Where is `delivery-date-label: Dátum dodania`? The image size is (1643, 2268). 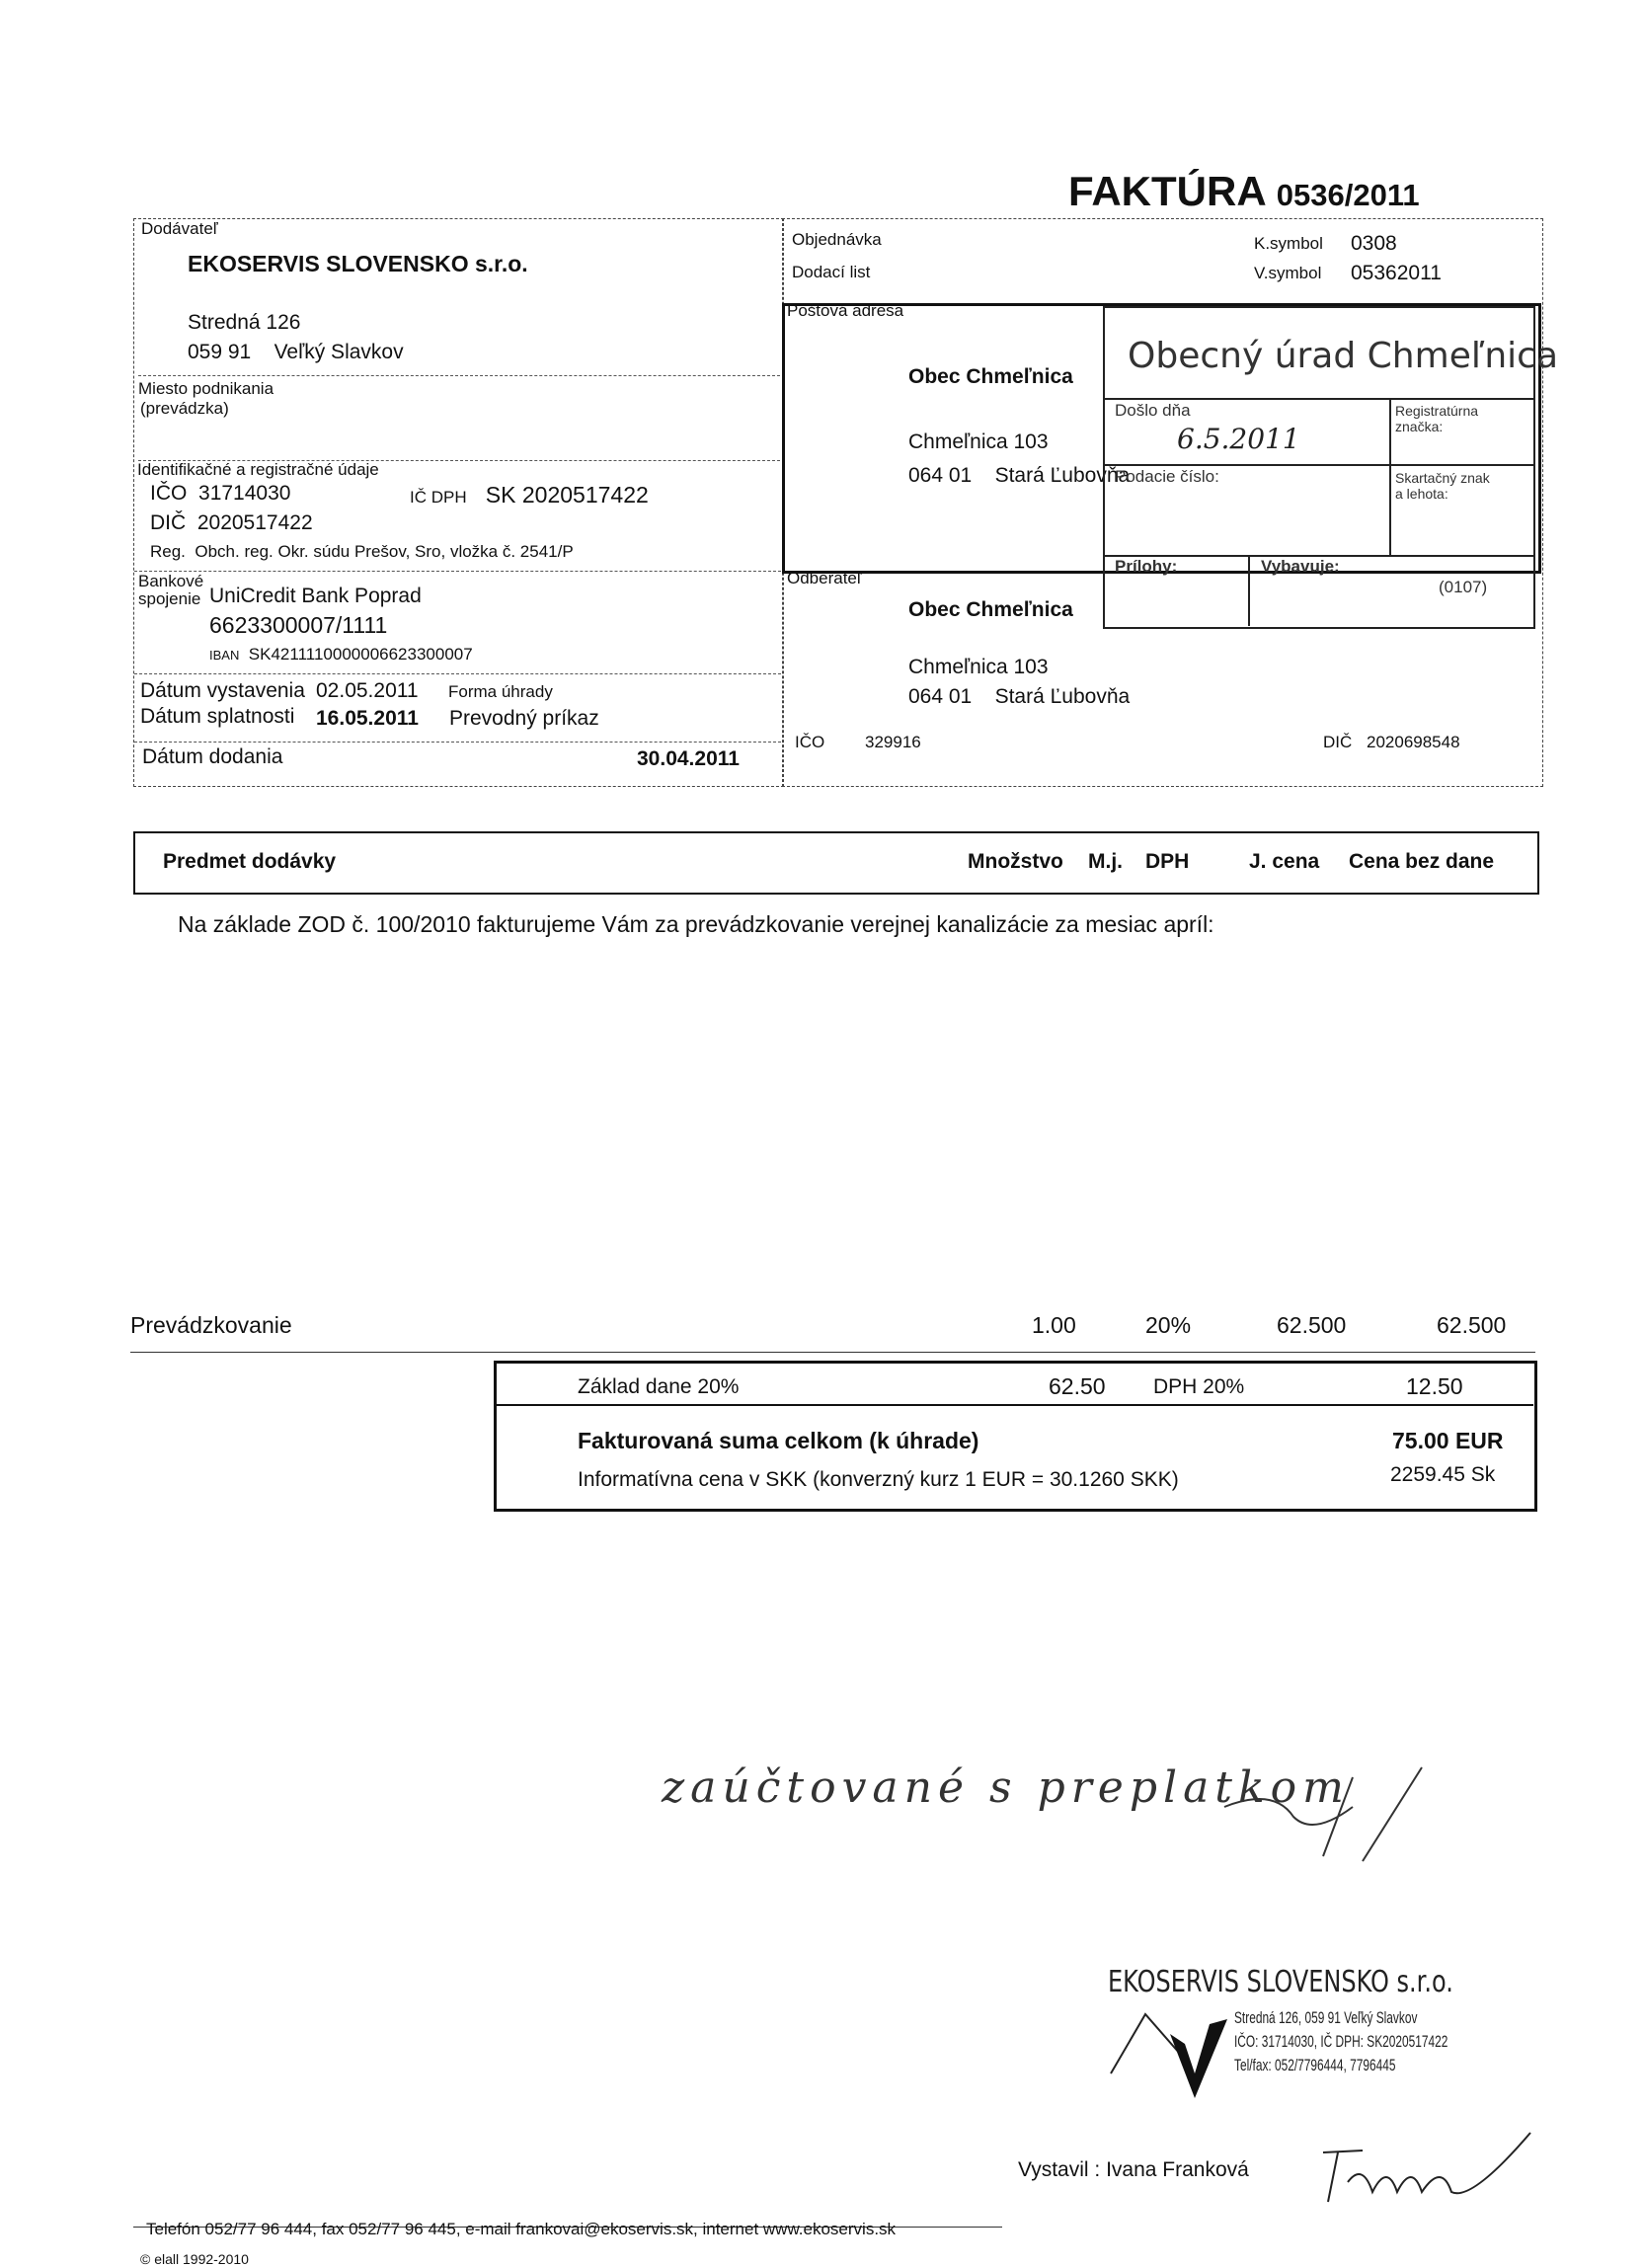
delivery-date-label: Dátum dodania is located at coordinates (213, 756).